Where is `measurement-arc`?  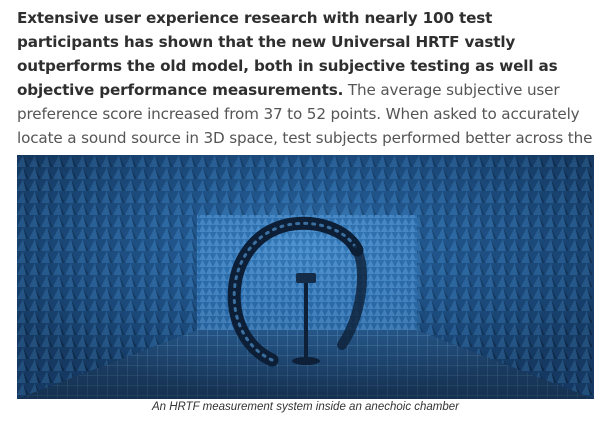 measurement-arc is located at coordinates (297, 291).